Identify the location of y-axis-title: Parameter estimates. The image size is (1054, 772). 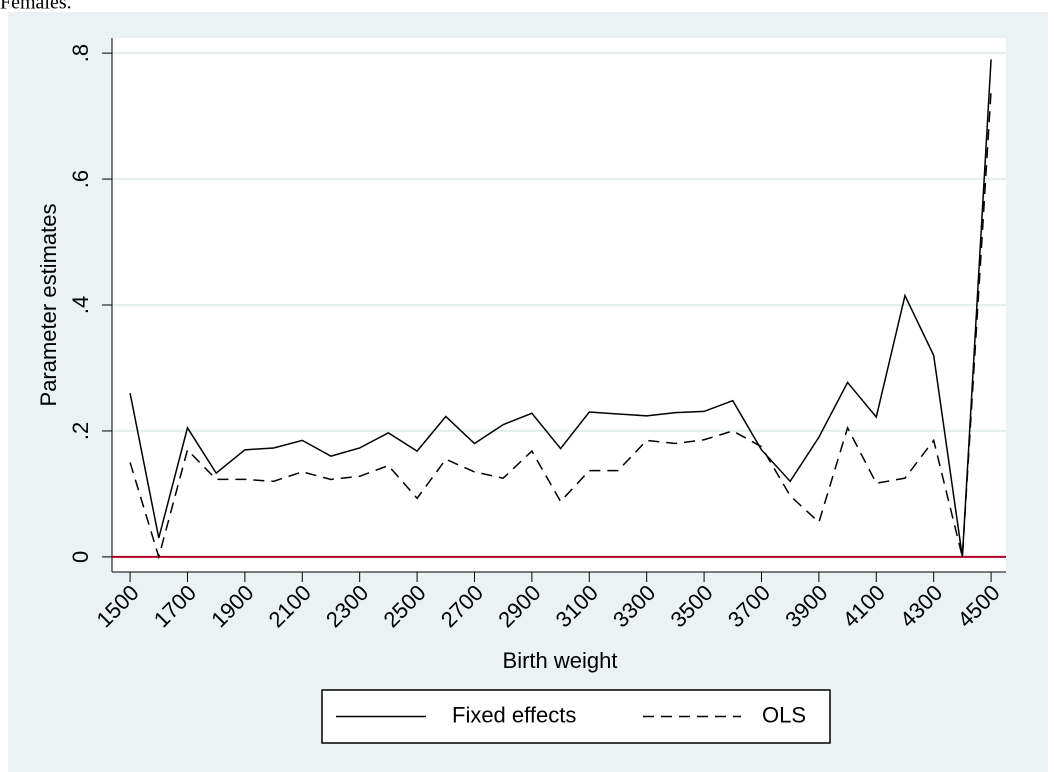
(48, 305).